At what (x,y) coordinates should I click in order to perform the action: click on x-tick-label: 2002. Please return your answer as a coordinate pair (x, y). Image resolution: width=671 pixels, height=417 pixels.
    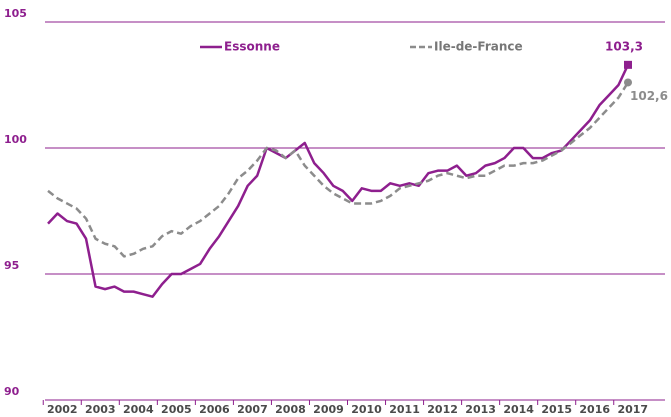
    Looking at the image, I should click on (62, 409).